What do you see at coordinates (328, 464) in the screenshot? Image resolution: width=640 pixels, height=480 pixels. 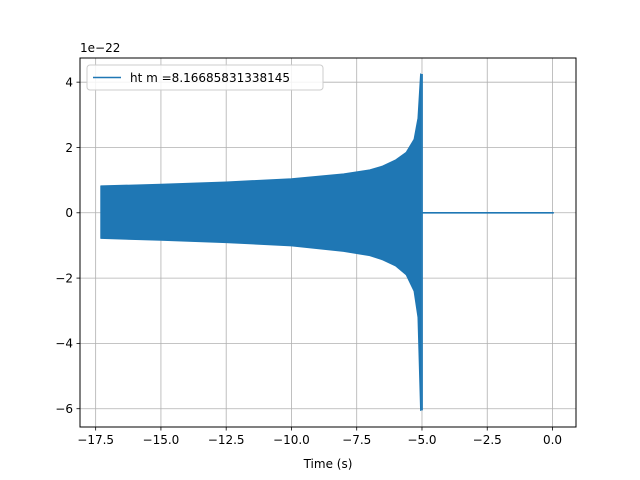 I see `x-axis-label: Time (s)` at bounding box center [328, 464].